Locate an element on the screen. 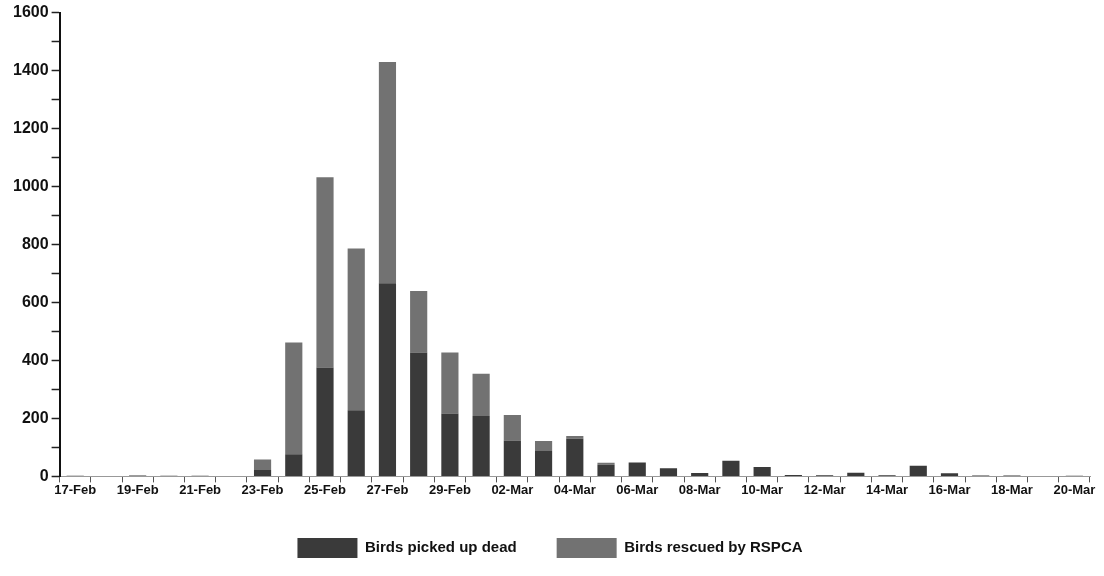  y-tick-label: 1000 is located at coordinates (31, 185).